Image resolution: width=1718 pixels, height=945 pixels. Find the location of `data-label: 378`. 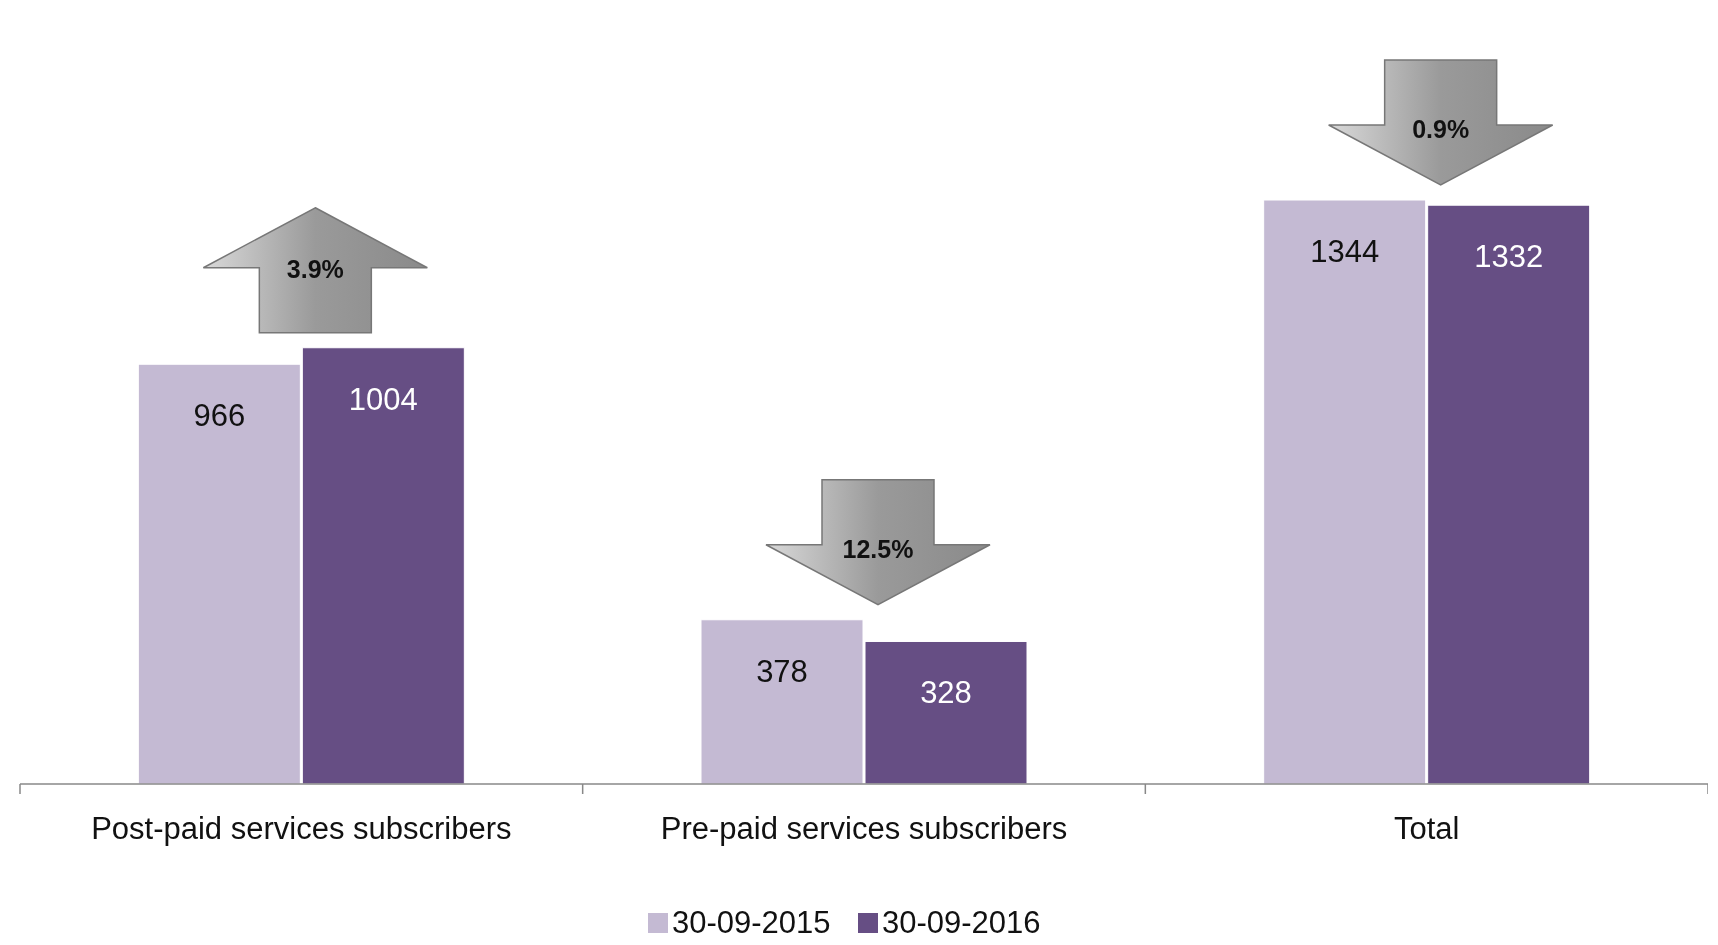

data-label: 378 is located at coordinates (782, 671).